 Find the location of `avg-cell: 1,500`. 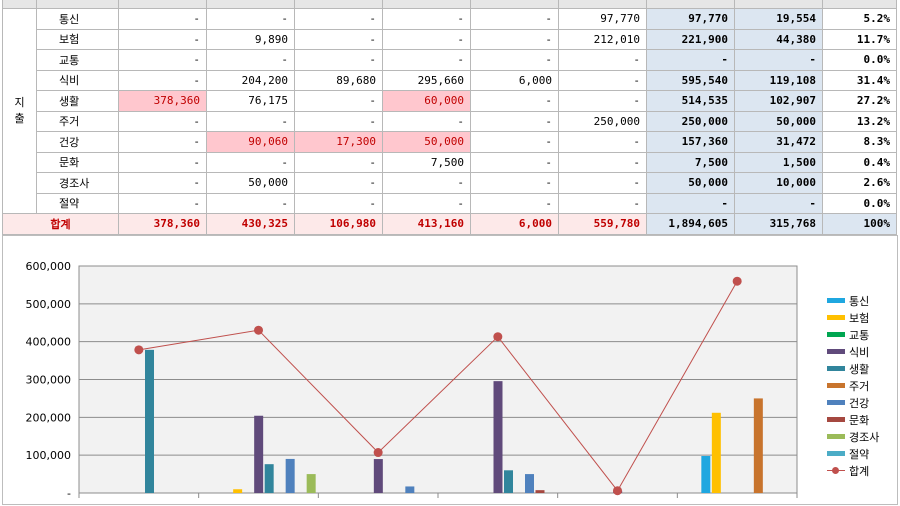

avg-cell: 1,500 is located at coordinates (778, 162).